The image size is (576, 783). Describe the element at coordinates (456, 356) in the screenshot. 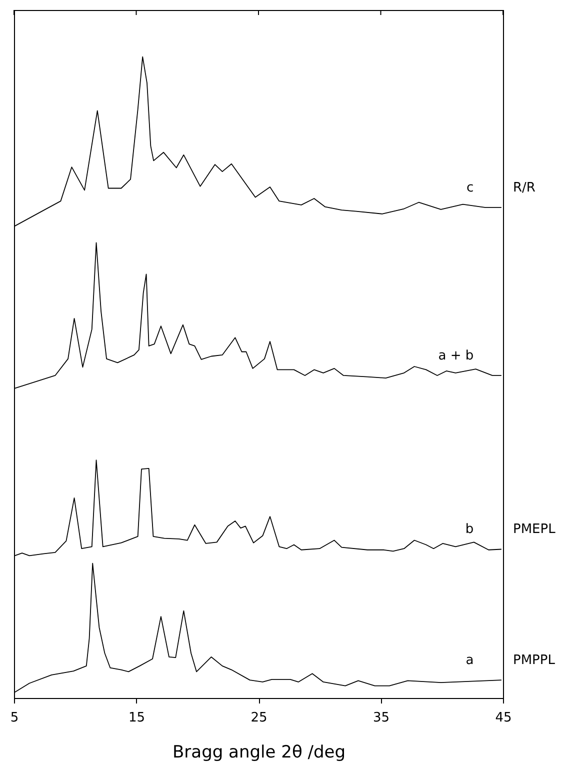

I see `series-label: a + b` at that location.